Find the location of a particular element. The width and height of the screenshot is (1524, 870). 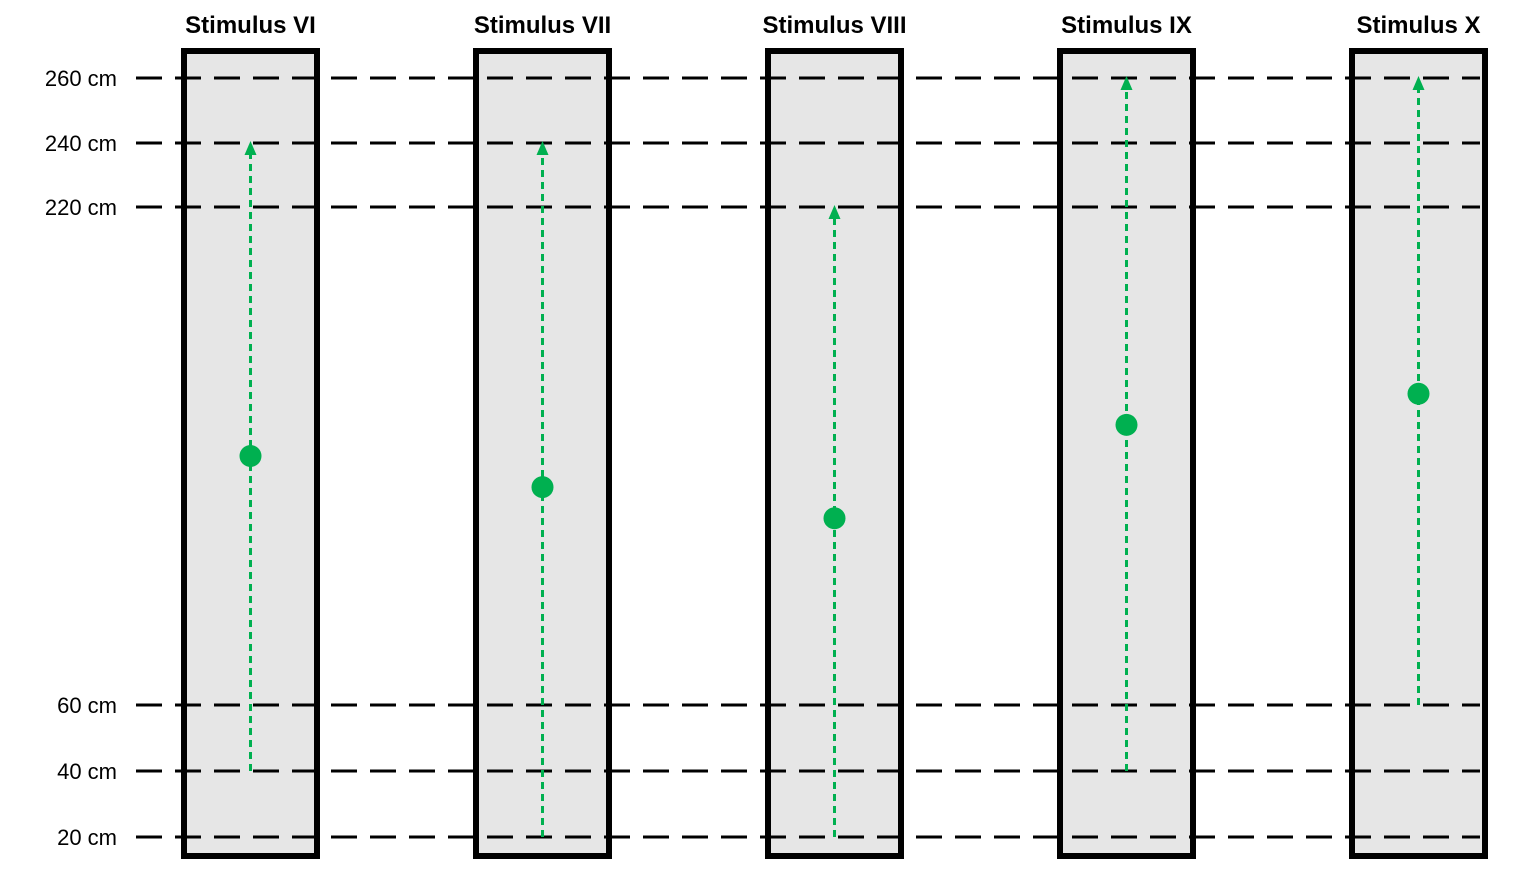

level-label-20cm: 20 cm is located at coordinates (87, 837).